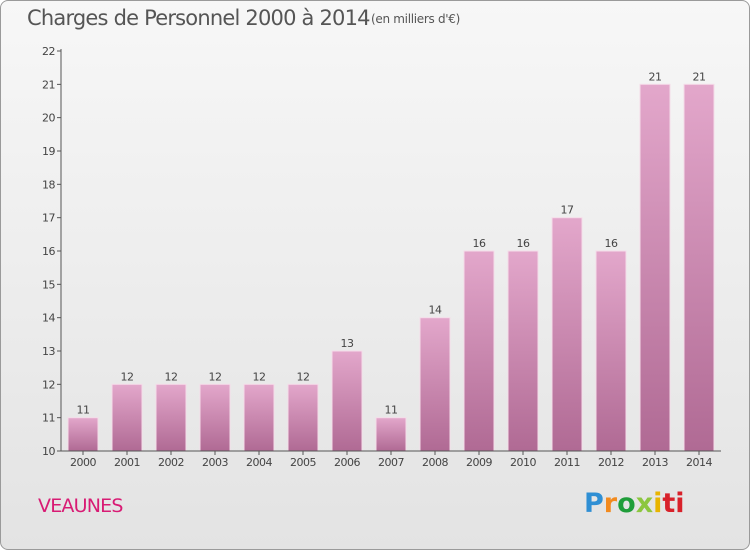 Image resolution: width=750 pixels, height=550 pixels. I want to click on y-tick-label: 22, so click(48, 51).